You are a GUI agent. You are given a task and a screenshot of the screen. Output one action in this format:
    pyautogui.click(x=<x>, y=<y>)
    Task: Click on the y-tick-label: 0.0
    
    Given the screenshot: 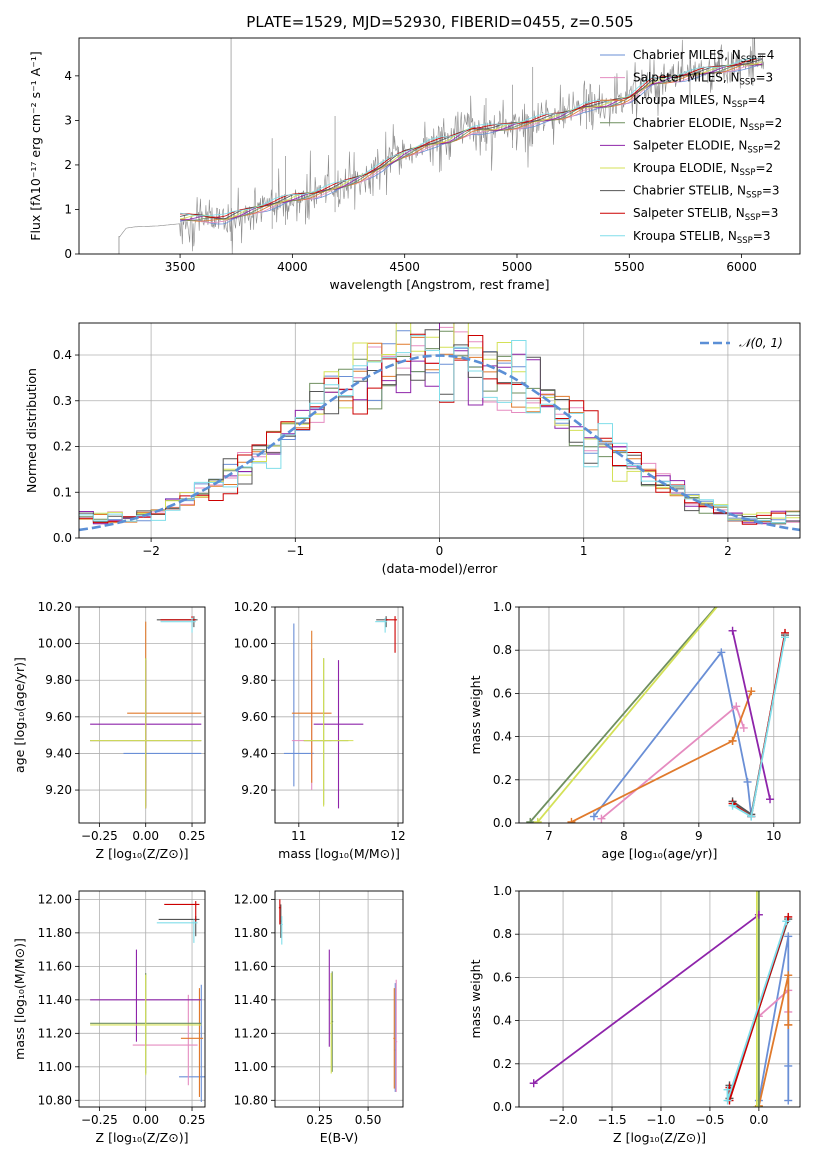 What is the action you would take?
    pyautogui.click(x=62, y=538)
    